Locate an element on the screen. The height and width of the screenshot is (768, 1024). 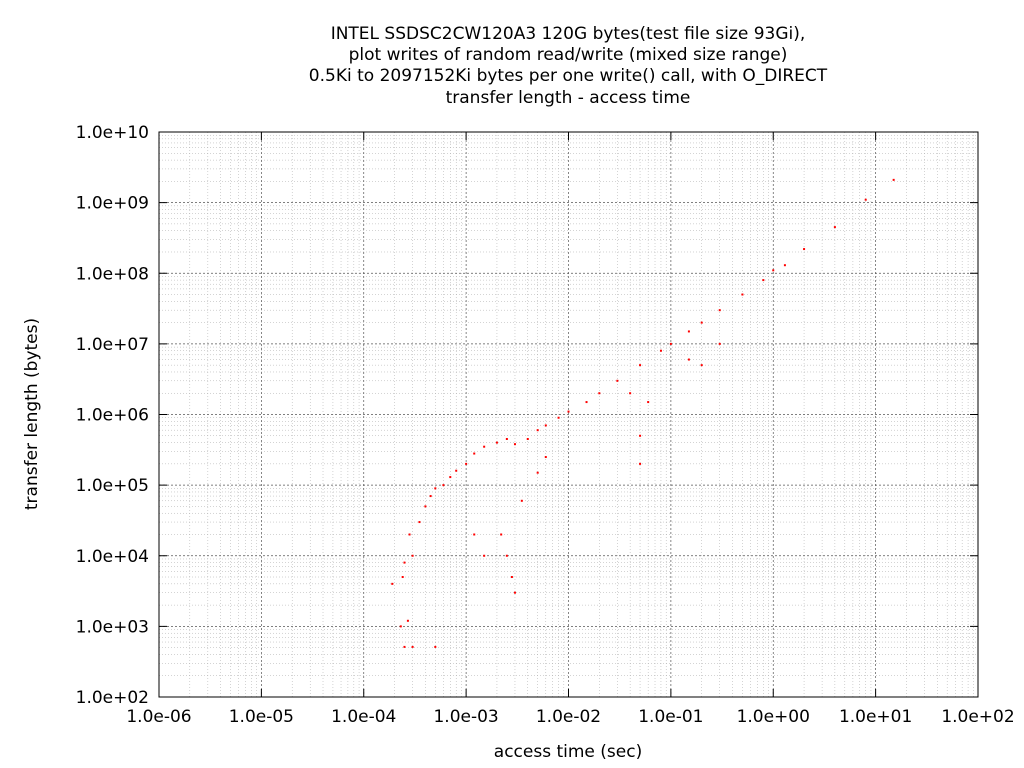
y-tick-label: 1.0e+07 is located at coordinates (112, 345).